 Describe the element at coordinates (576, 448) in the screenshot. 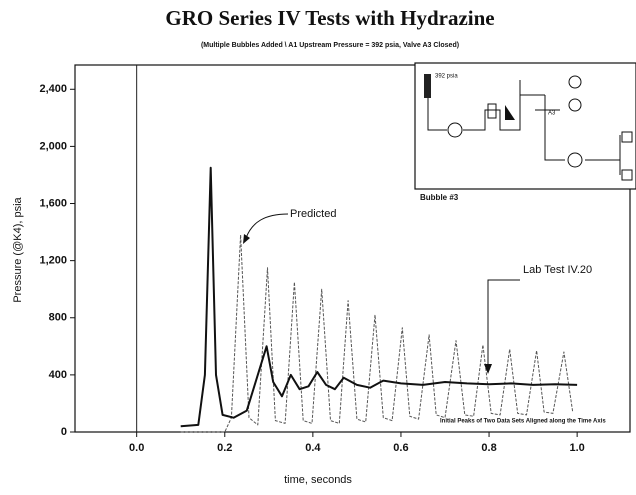

I see `x-tick-label: 1.0` at that location.